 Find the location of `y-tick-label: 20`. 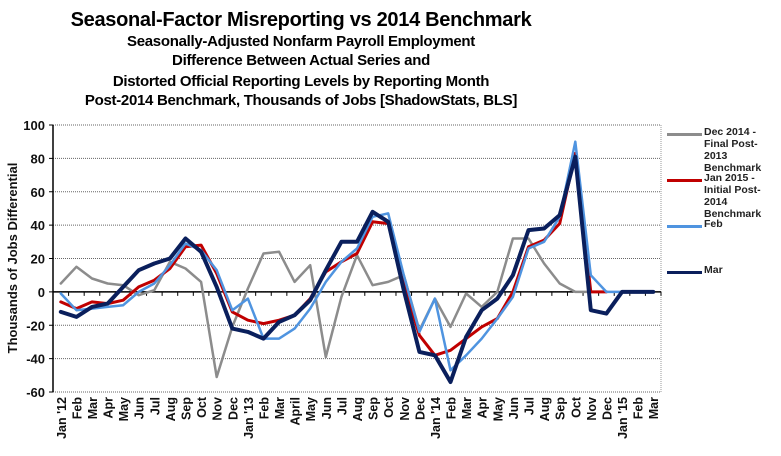

y-tick-label: 20 is located at coordinates (38, 259).